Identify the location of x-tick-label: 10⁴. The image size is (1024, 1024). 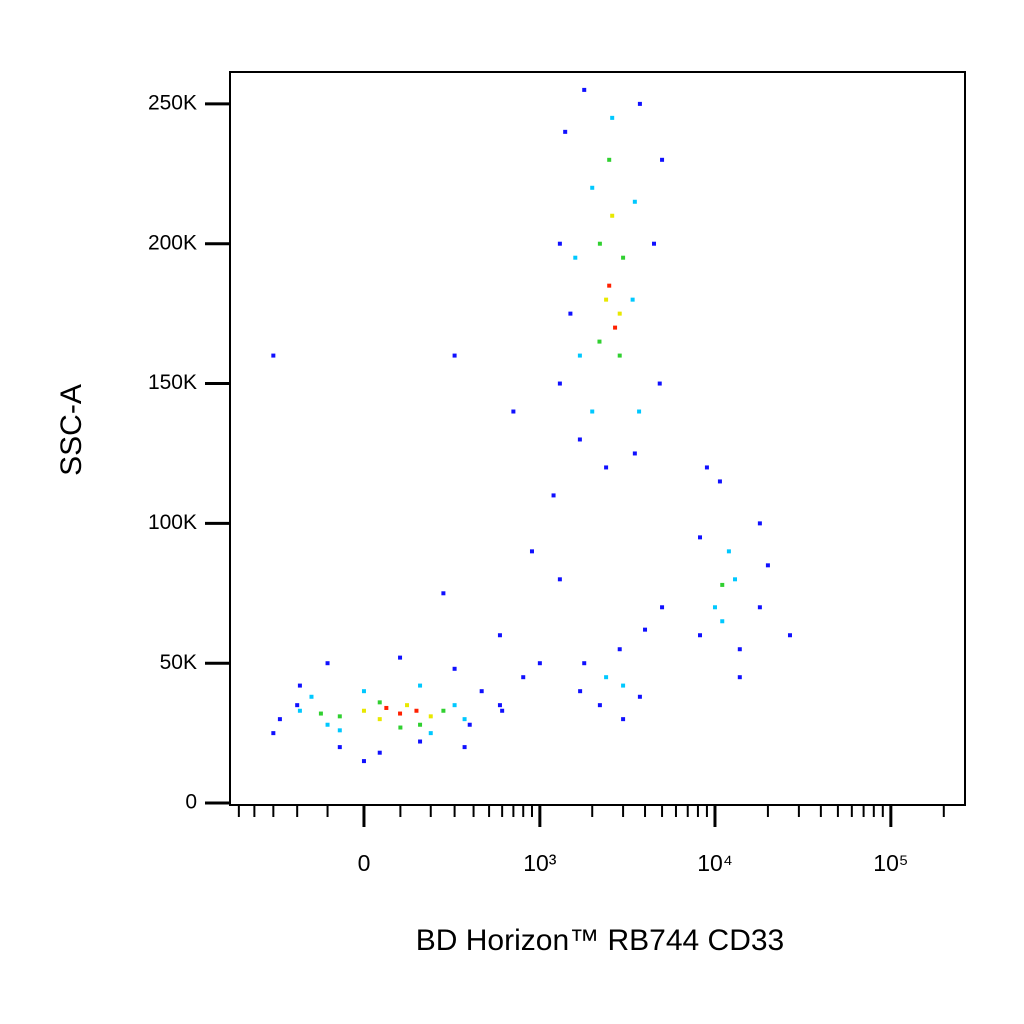
(714, 863).